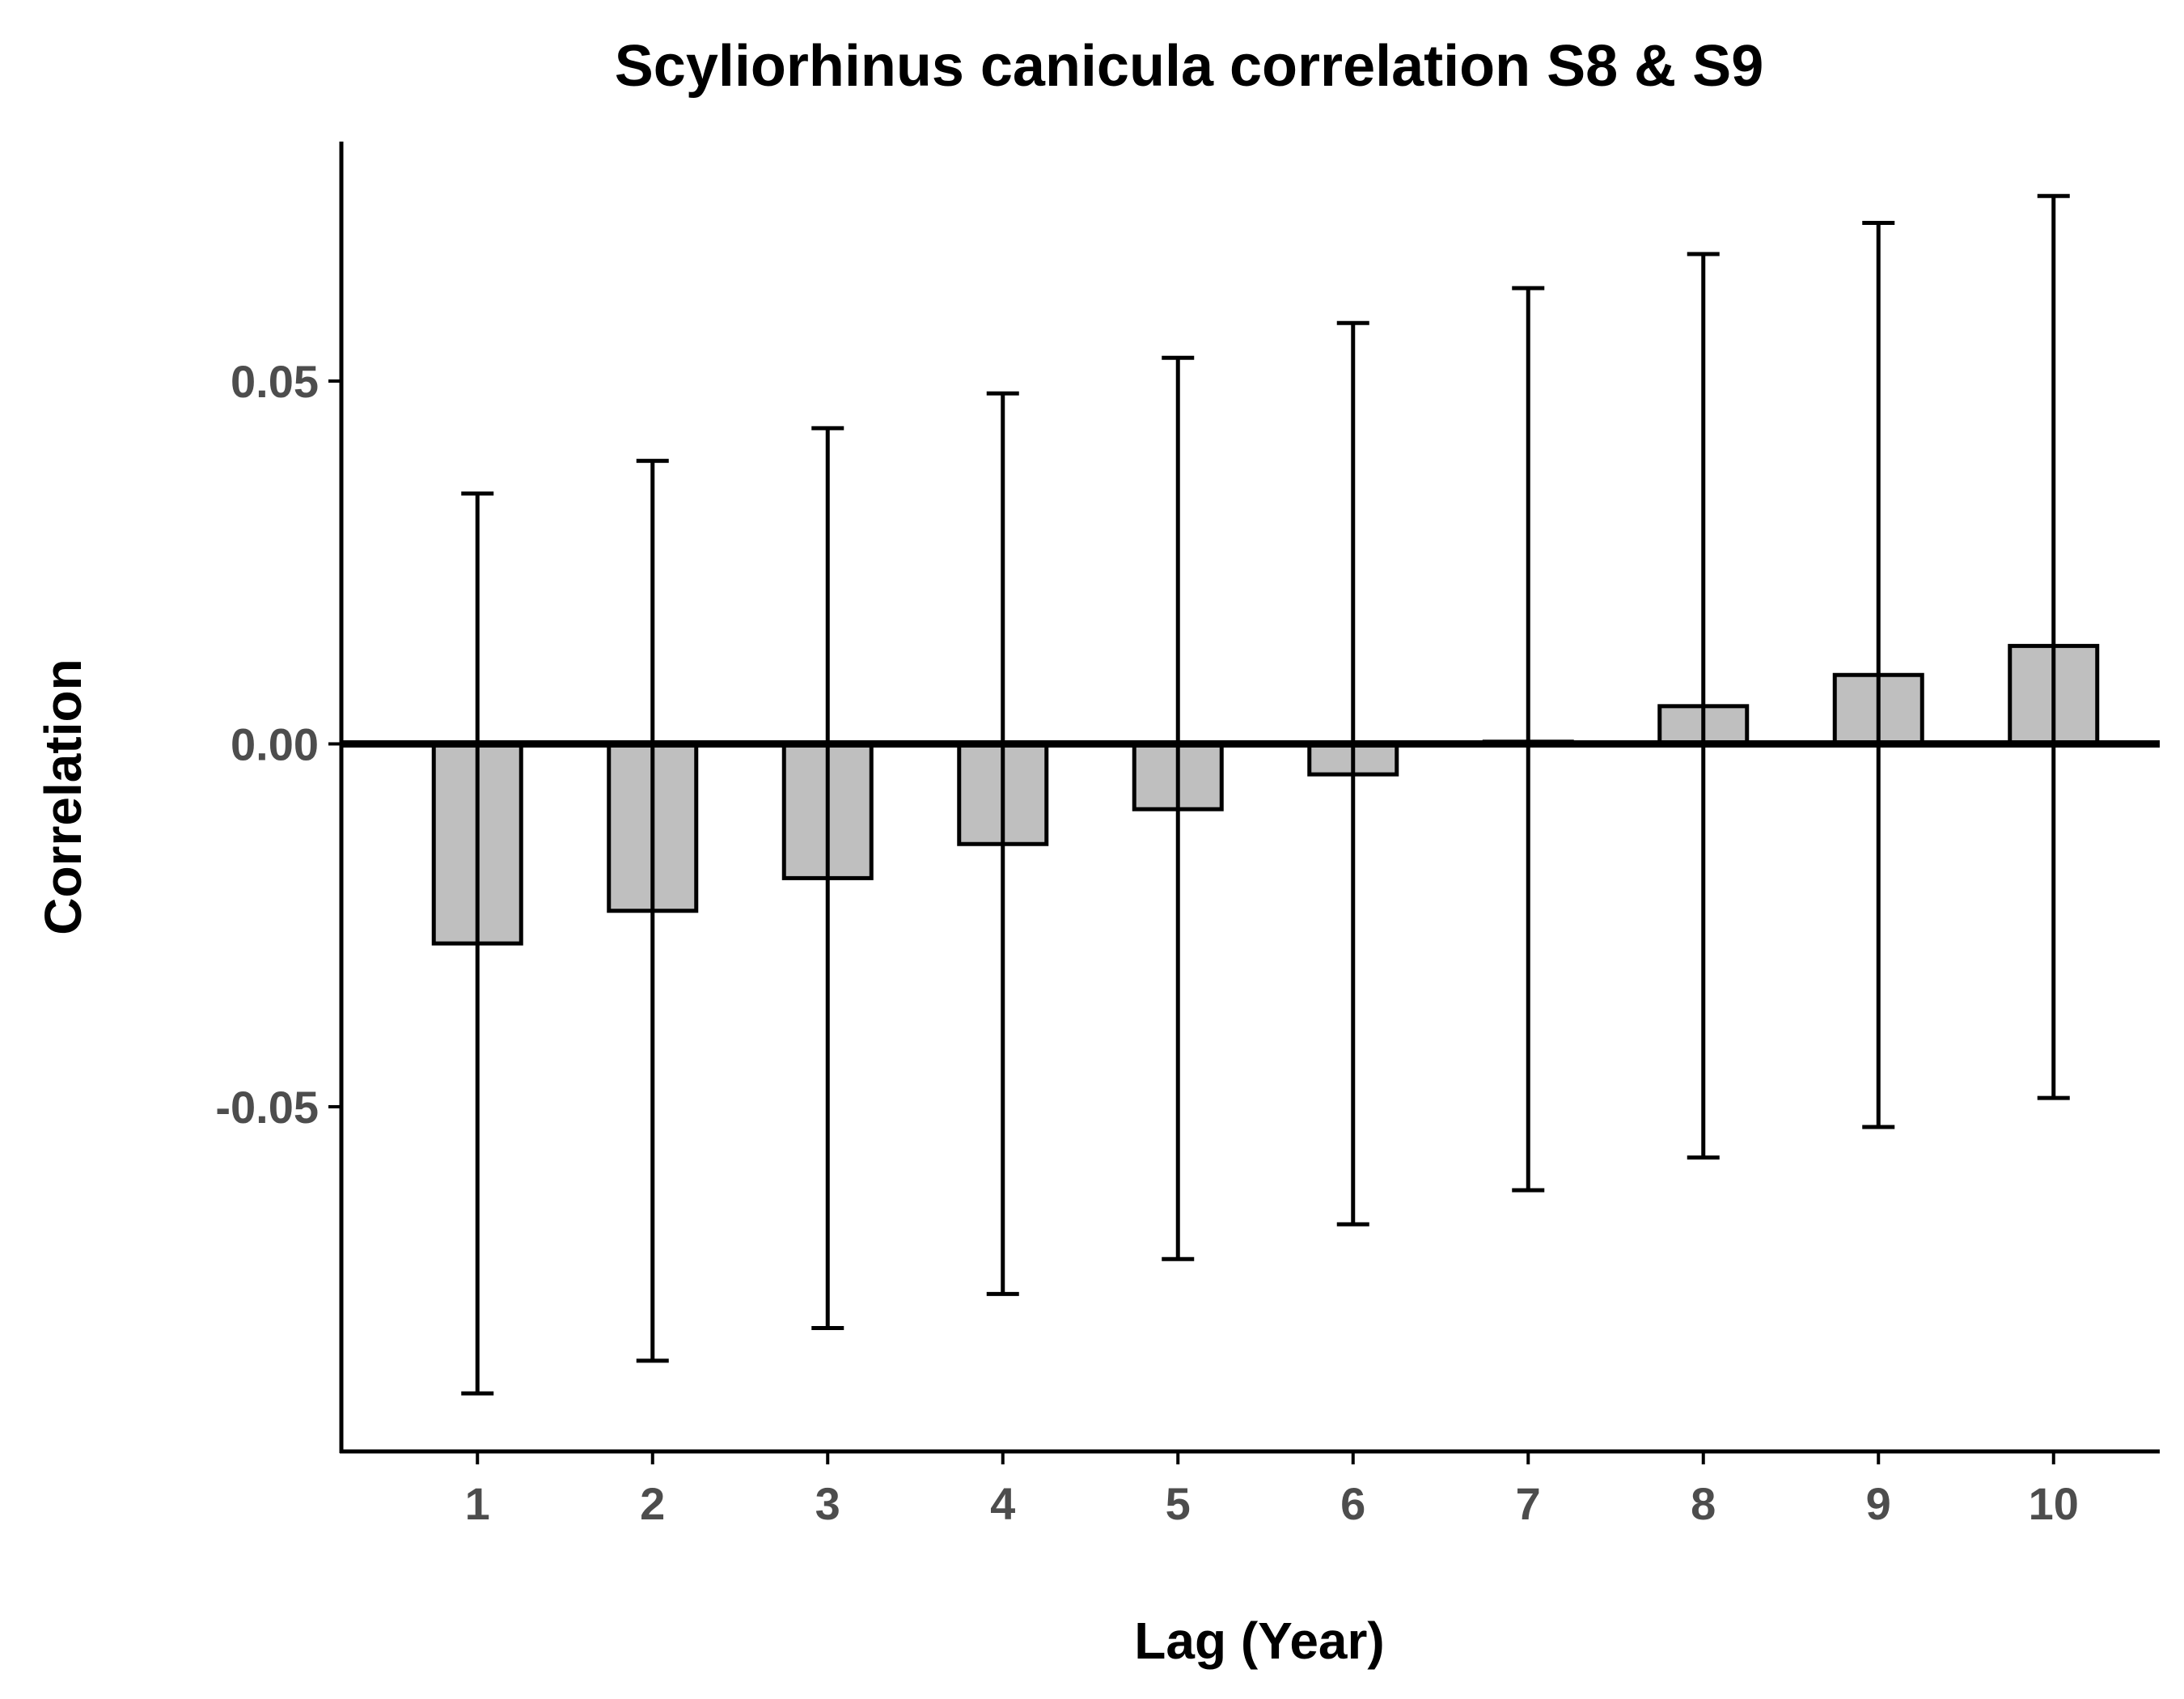 The height and width of the screenshot is (1699, 2184). Describe the element at coordinates (63, 796) in the screenshot. I see `y-axis-title: Correlation` at that location.